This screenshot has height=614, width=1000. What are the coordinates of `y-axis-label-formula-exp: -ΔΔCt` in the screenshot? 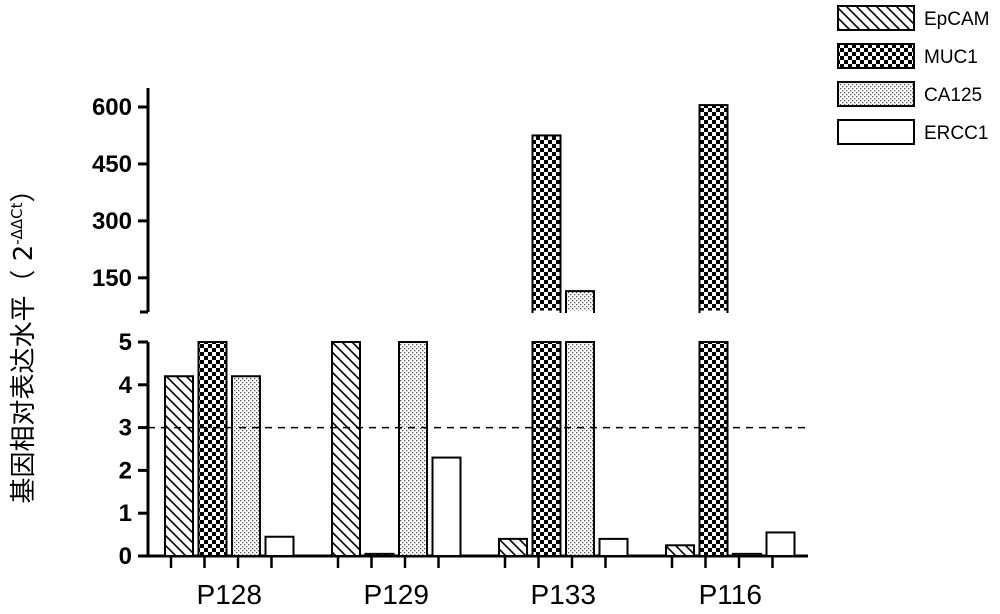 It's located at (17, 223).